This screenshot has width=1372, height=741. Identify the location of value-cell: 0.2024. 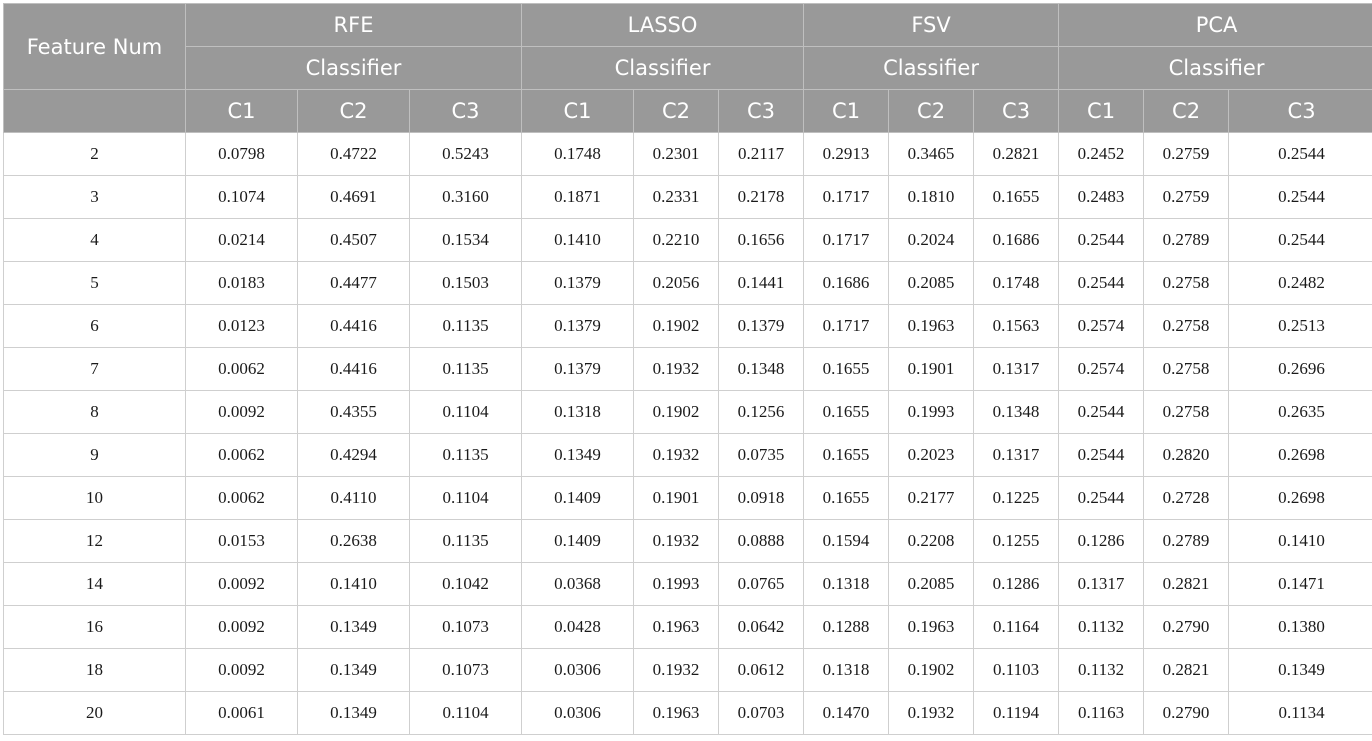
(931, 240).